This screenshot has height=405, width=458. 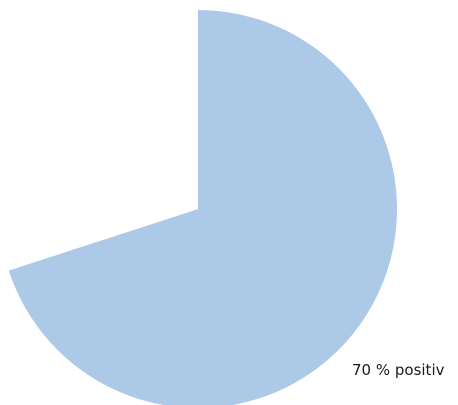 I want to click on slice-label-positiv: 70 % positiv, so click(x=398, y=370).